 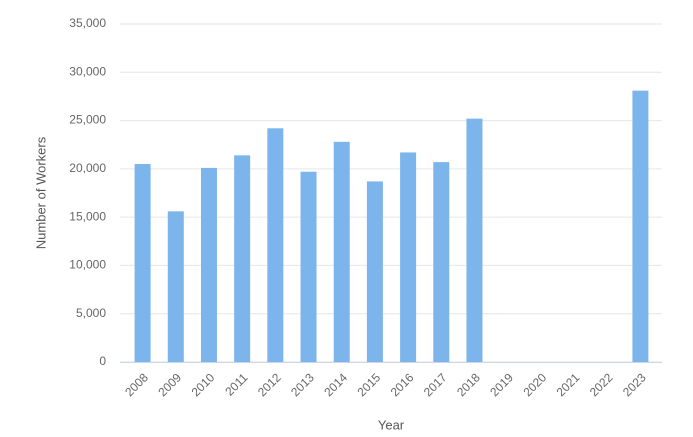 What do you see at coordinates (91, 313) in the screenshot?
I see `y-tick-label: 5,000` at bounding box center [91, 313].